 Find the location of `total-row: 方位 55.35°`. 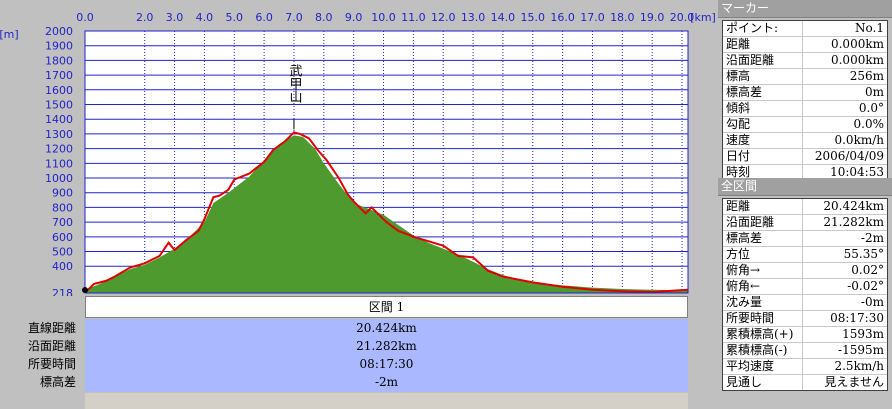

total-row: 方位 55.35° is located at coordinates (805, 255).